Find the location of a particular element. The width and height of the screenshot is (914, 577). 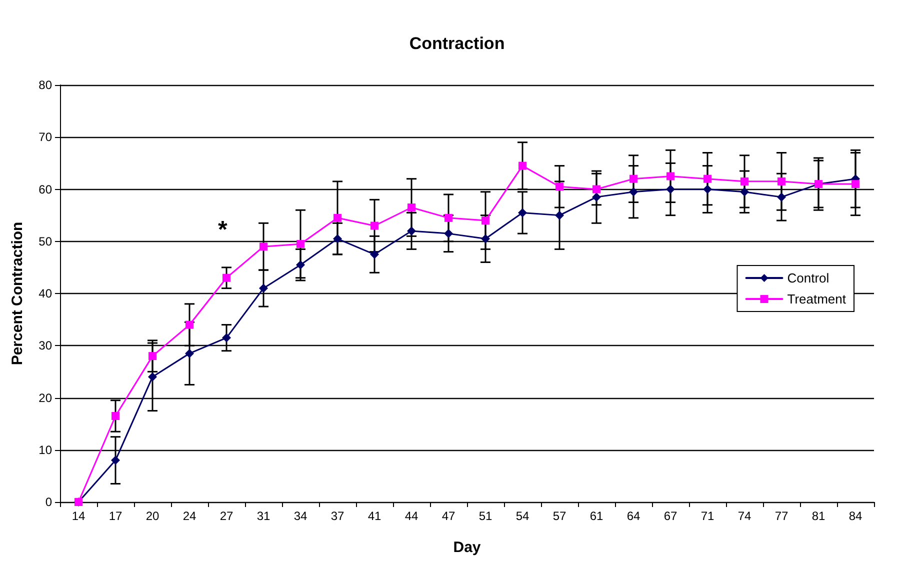

x-tick-label: 37 is located at coordinates (337, 516).